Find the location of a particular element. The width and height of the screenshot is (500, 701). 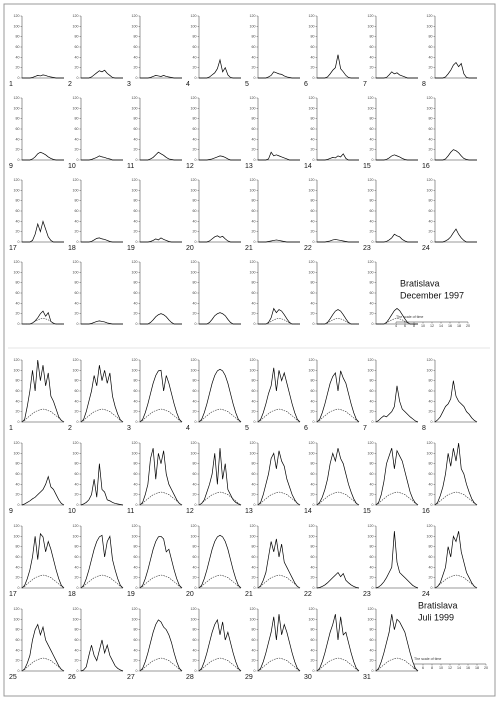

time-scale-tick-label: 6 is located at coordinates (423, 668).